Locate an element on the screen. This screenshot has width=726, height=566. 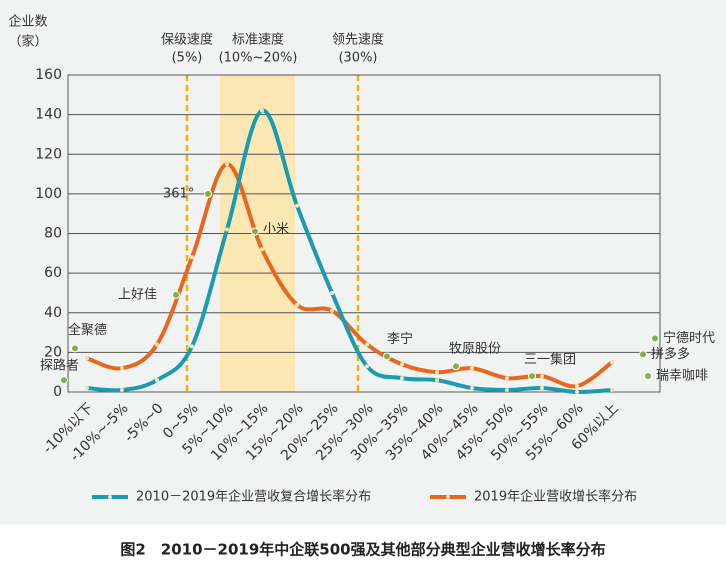
caption: 图2 2010－2019年中企联500强及其他部分典型企业营收增长率分布 is located at coordinates (362, 550).